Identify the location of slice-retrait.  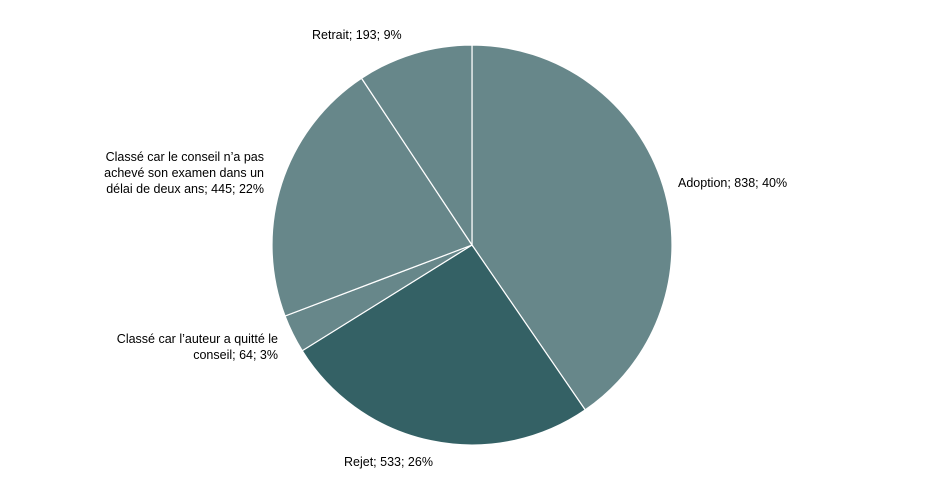
(416, 145).